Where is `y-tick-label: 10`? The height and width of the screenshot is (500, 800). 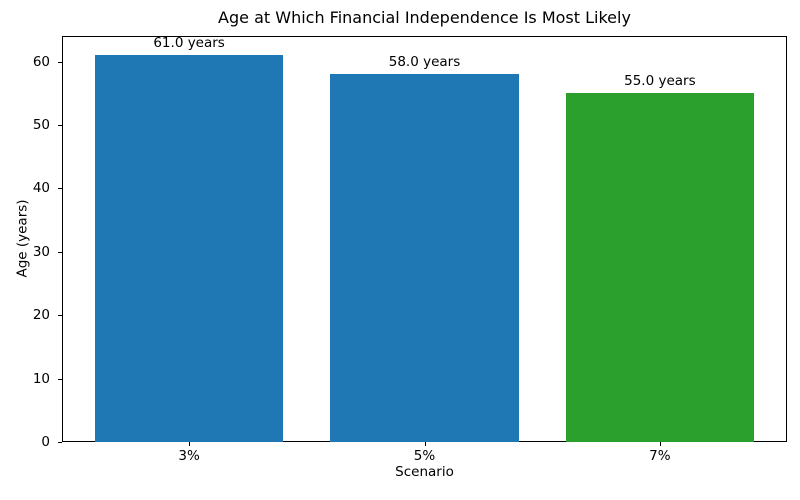 y-tick-label: 10 is located at coordinates (41, 378).